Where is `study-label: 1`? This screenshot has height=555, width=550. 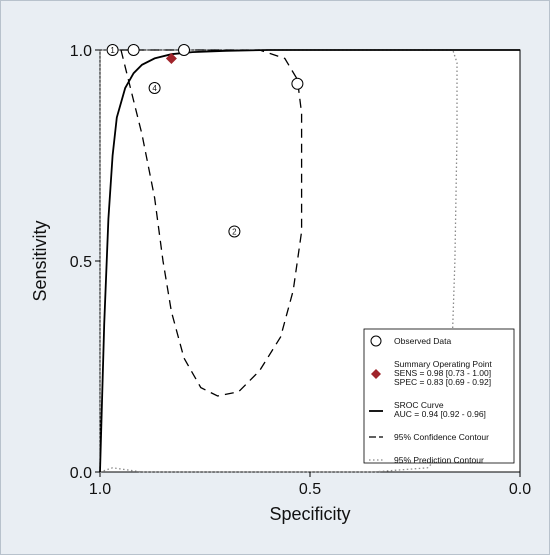 study-label: 1 is located at coordinates (112, 50).